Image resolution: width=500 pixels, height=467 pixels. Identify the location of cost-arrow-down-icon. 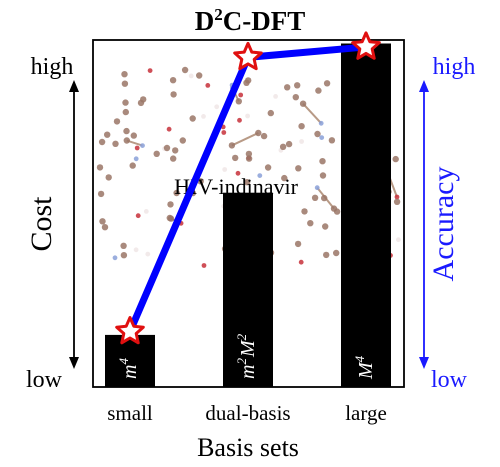
(74, 363).